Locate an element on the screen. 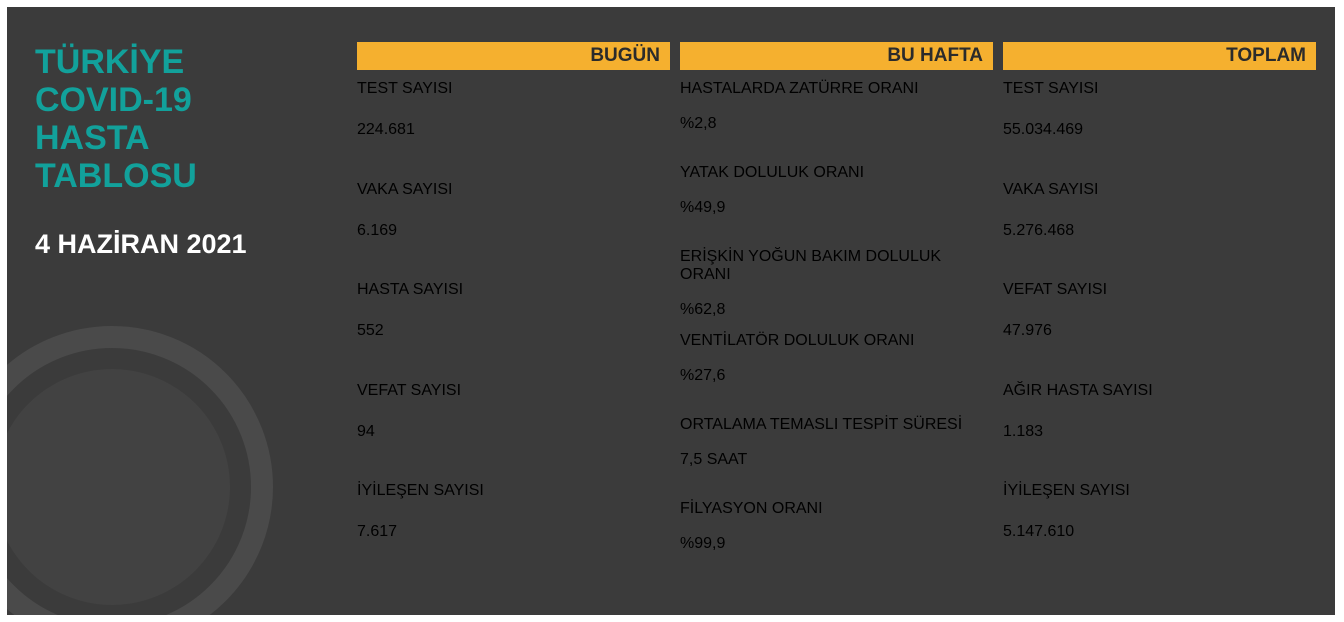 The height and width of the screenshot is (622, 1344). stat-value: 224.681 is located at coordinates (386, 129).